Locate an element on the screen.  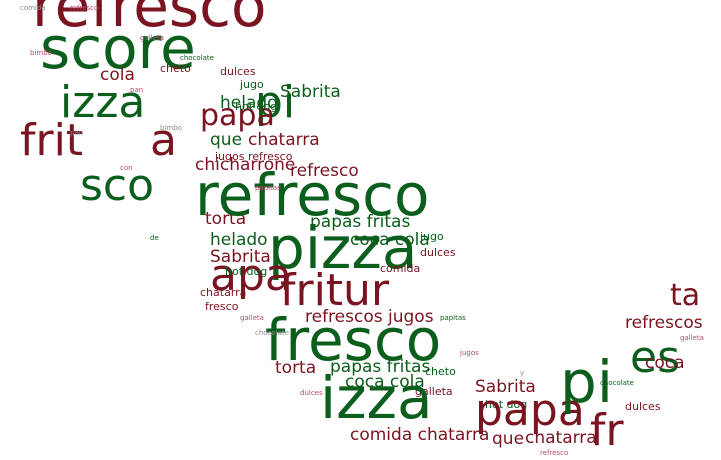
cloud-word: sco is located at coordinates (117, 185).